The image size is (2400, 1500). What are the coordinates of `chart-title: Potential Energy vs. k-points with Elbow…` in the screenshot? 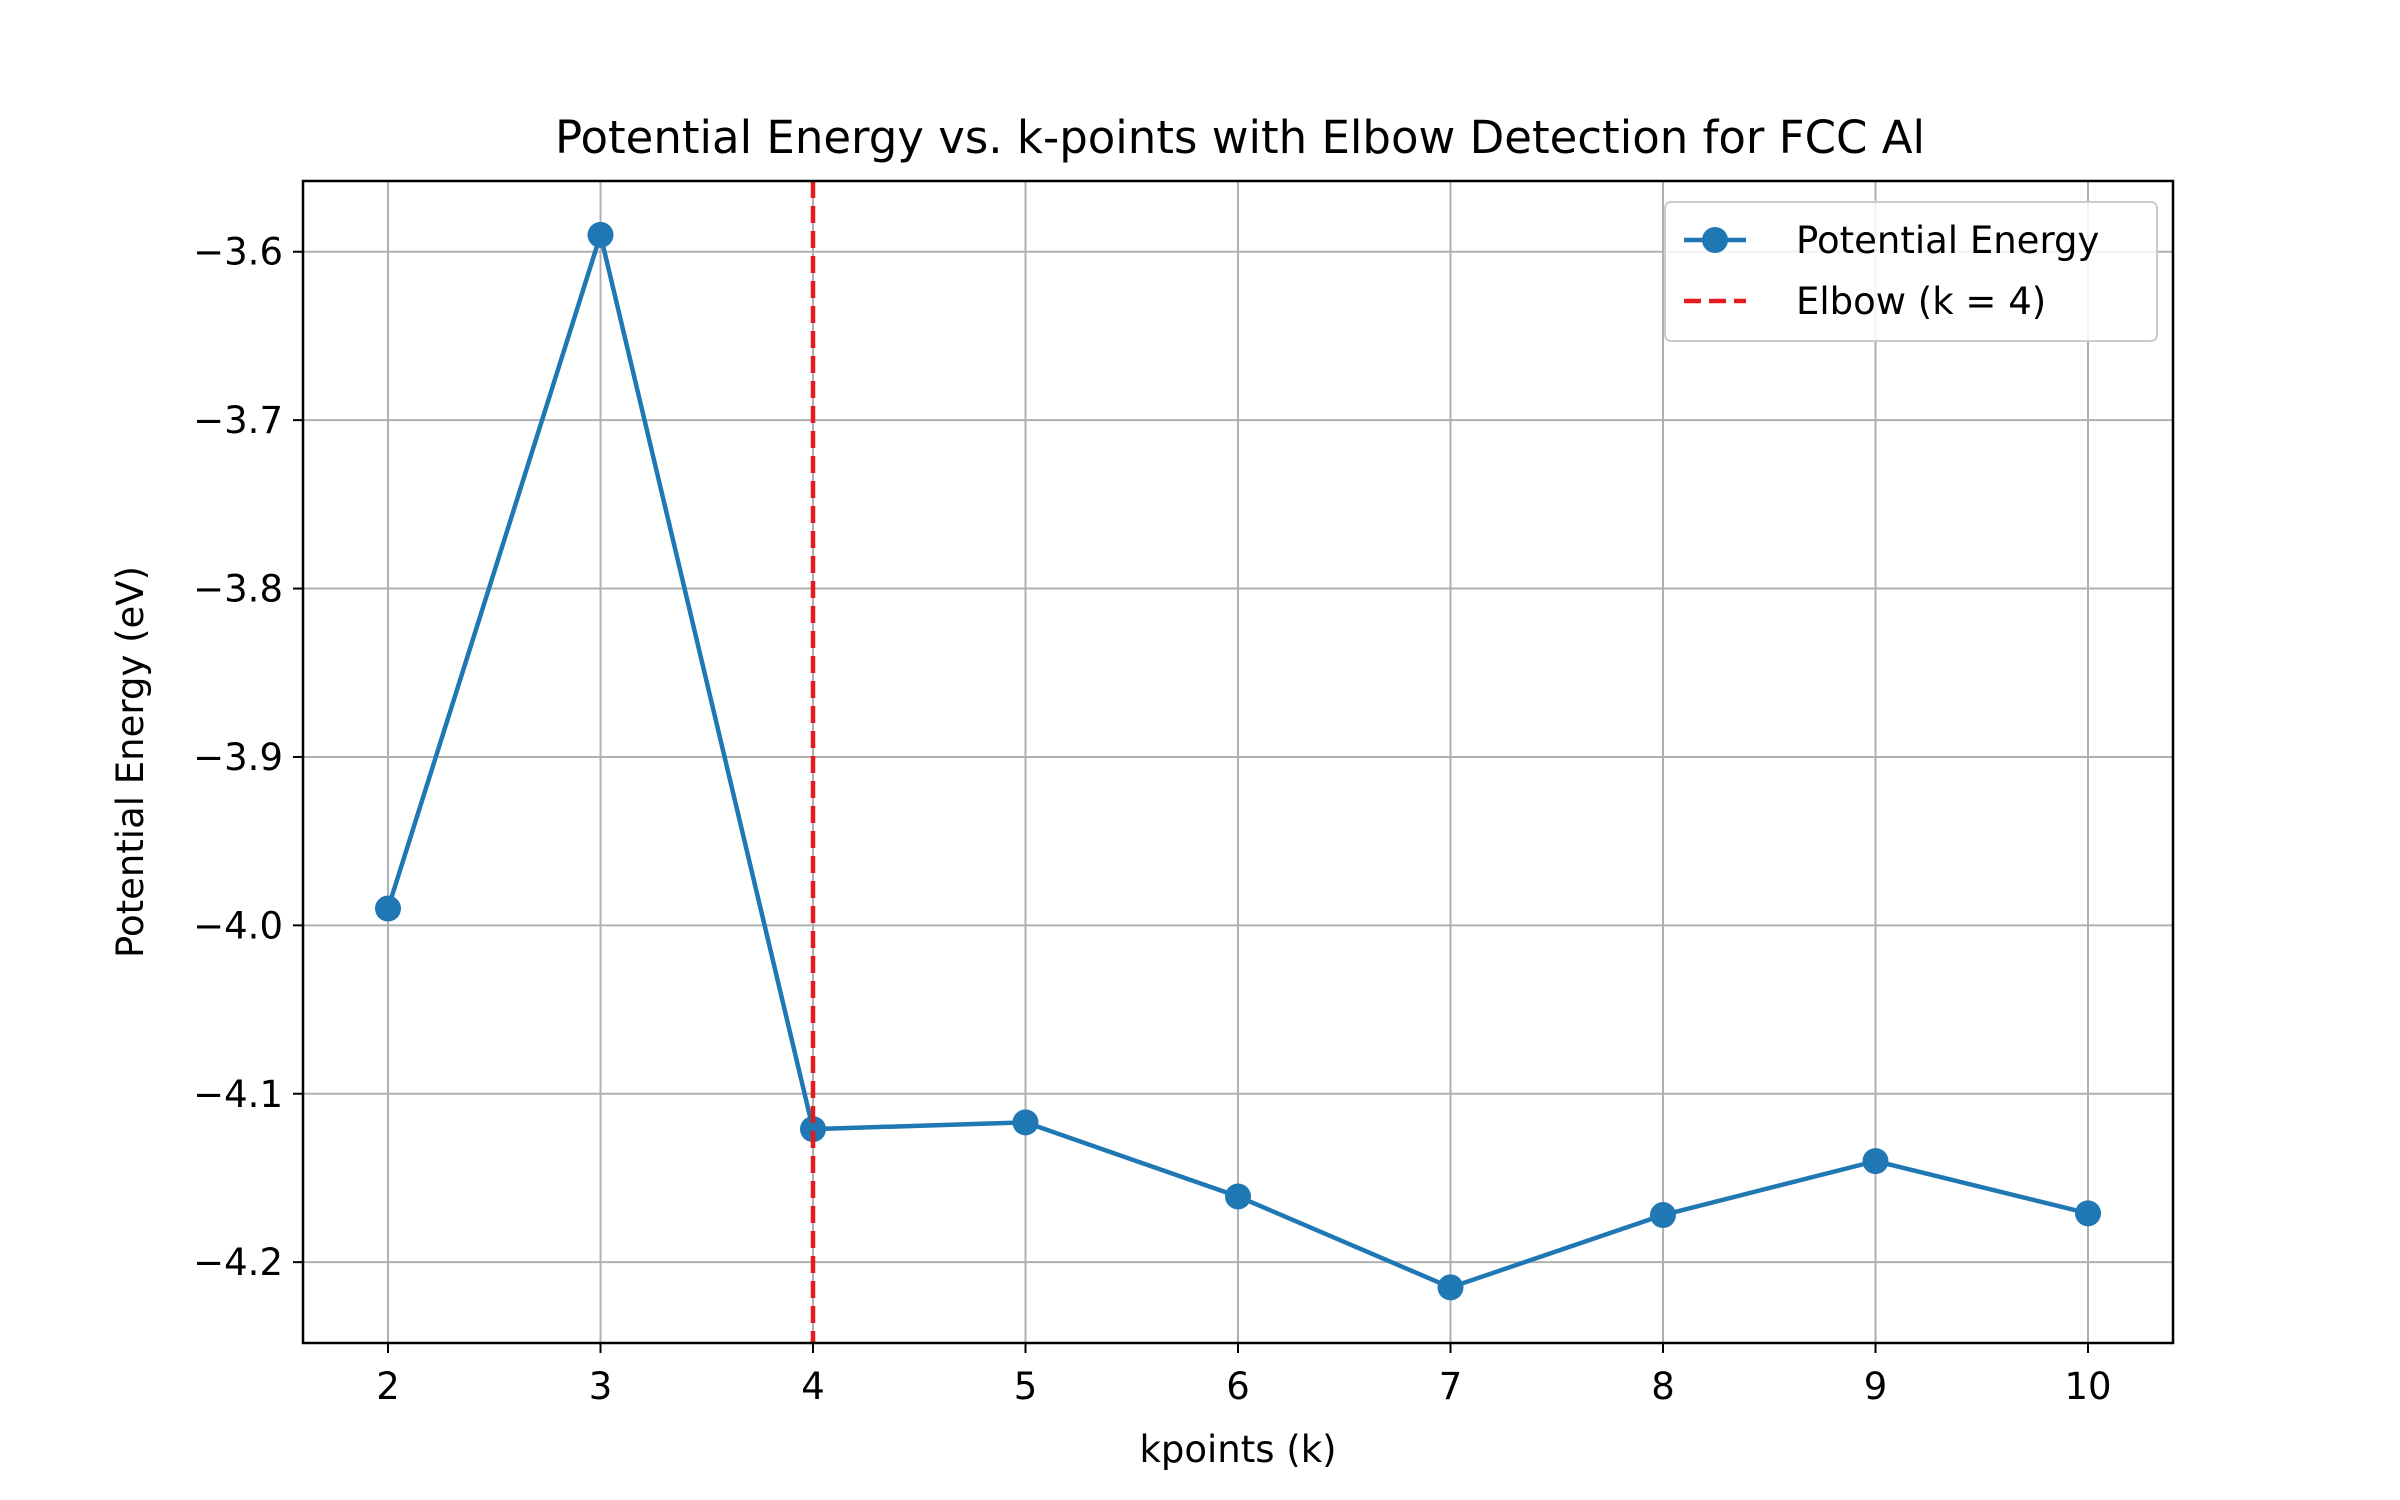 It's located at (1240, 137).